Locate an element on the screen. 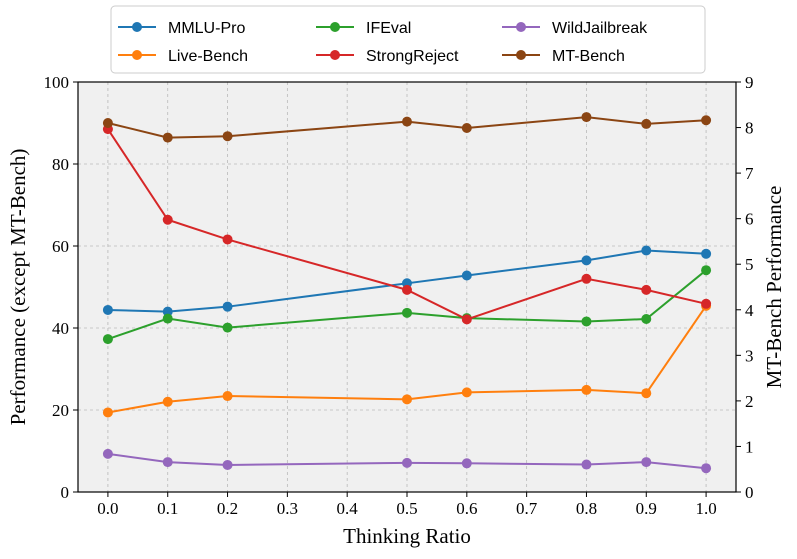 The width and height of the screenshot is (797, 559). x-tick-label: 0.9 is located at coordinates (646, 508).